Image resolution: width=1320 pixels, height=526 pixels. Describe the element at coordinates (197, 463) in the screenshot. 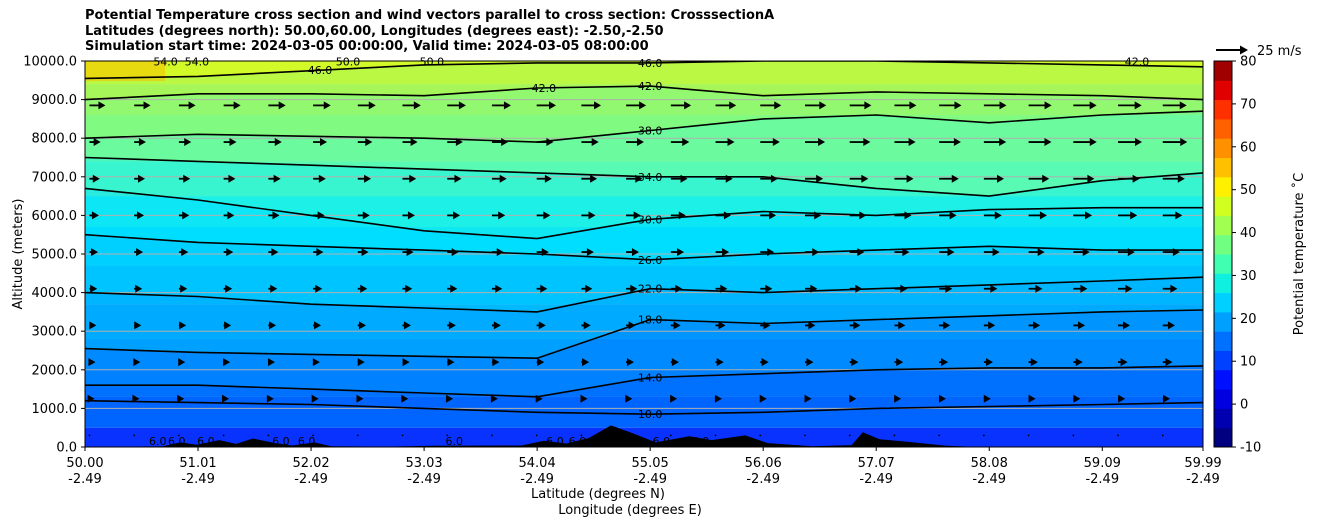

I see `x-tick-label-lat: 51.01` at that location.